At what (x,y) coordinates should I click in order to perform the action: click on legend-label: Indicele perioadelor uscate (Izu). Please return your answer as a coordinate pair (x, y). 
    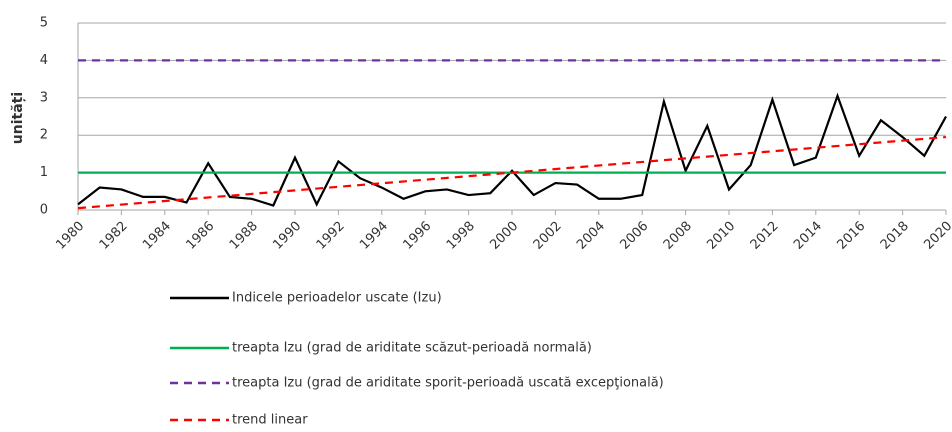
    Looking at the image, I should click on (337, 298).